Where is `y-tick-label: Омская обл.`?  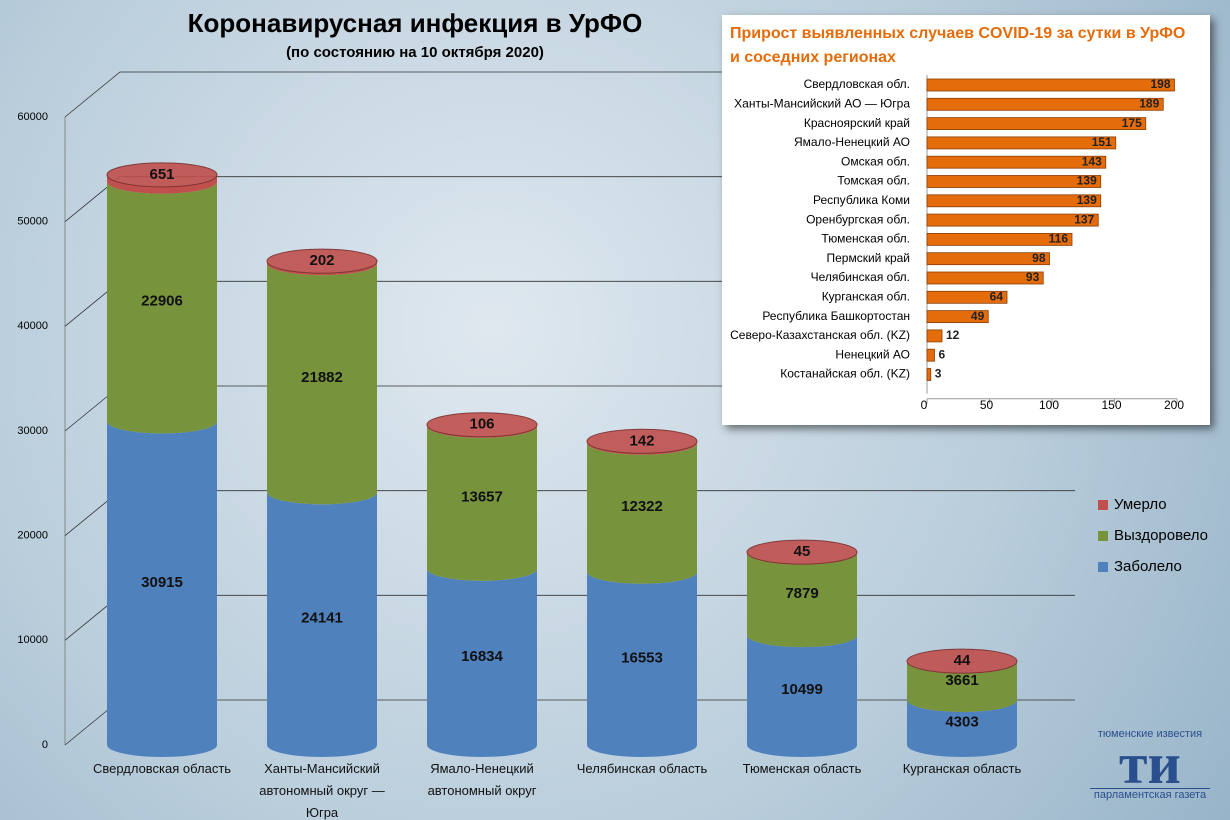 y-tick-label: Омская обл. is located at coordinates (875, 161).